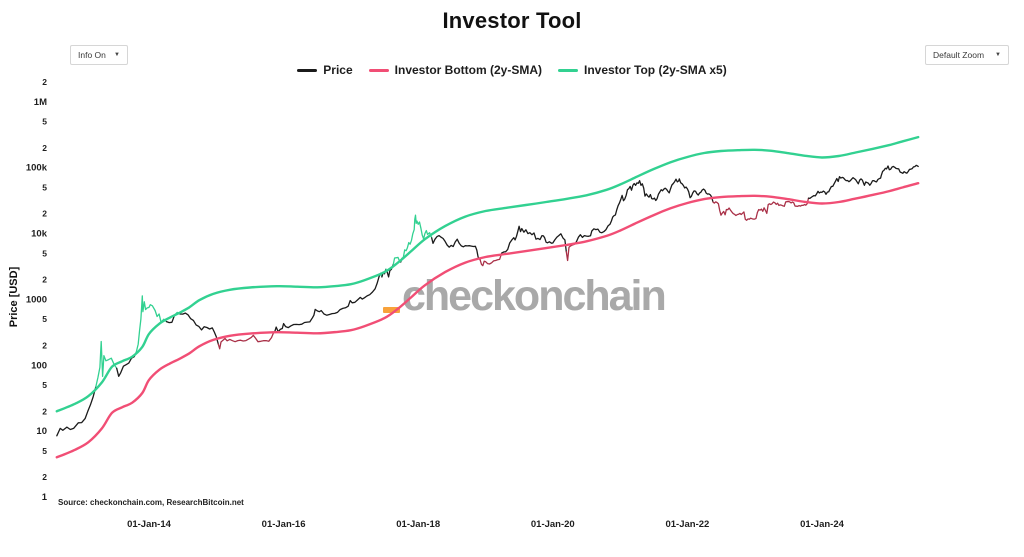 Image resolution: width=1024 pixels, height=557 pixels. Describe the element at coordinates (40, 102) in the screenshot. I see `y-tick-label: 1M` at that location.